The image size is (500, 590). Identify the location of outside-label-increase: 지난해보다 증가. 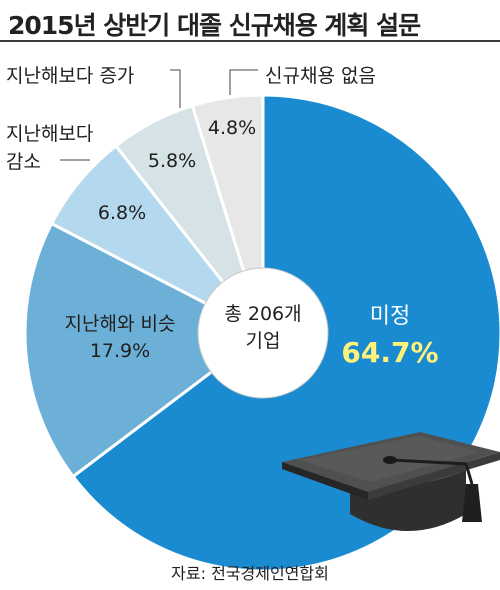
(70, 76).